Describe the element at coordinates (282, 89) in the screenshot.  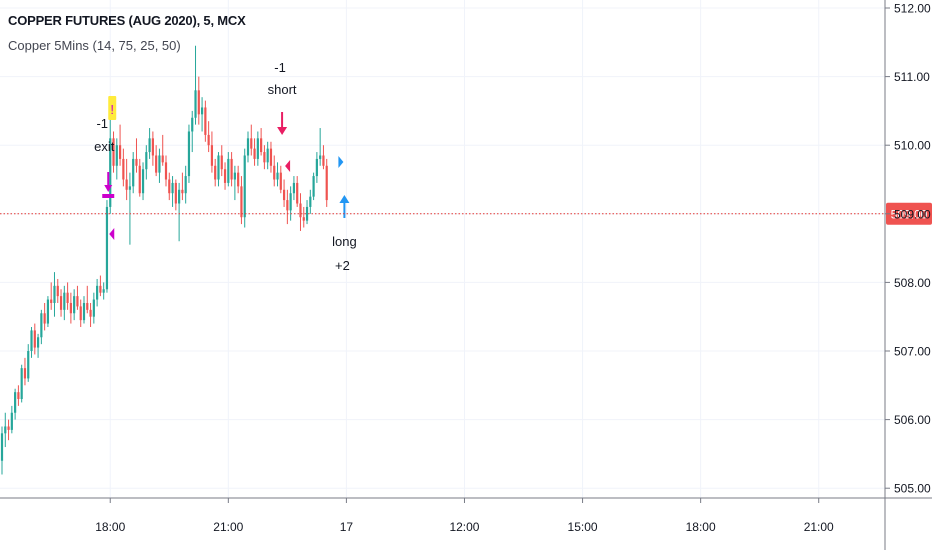
I see `short-text-label: short` at that location.